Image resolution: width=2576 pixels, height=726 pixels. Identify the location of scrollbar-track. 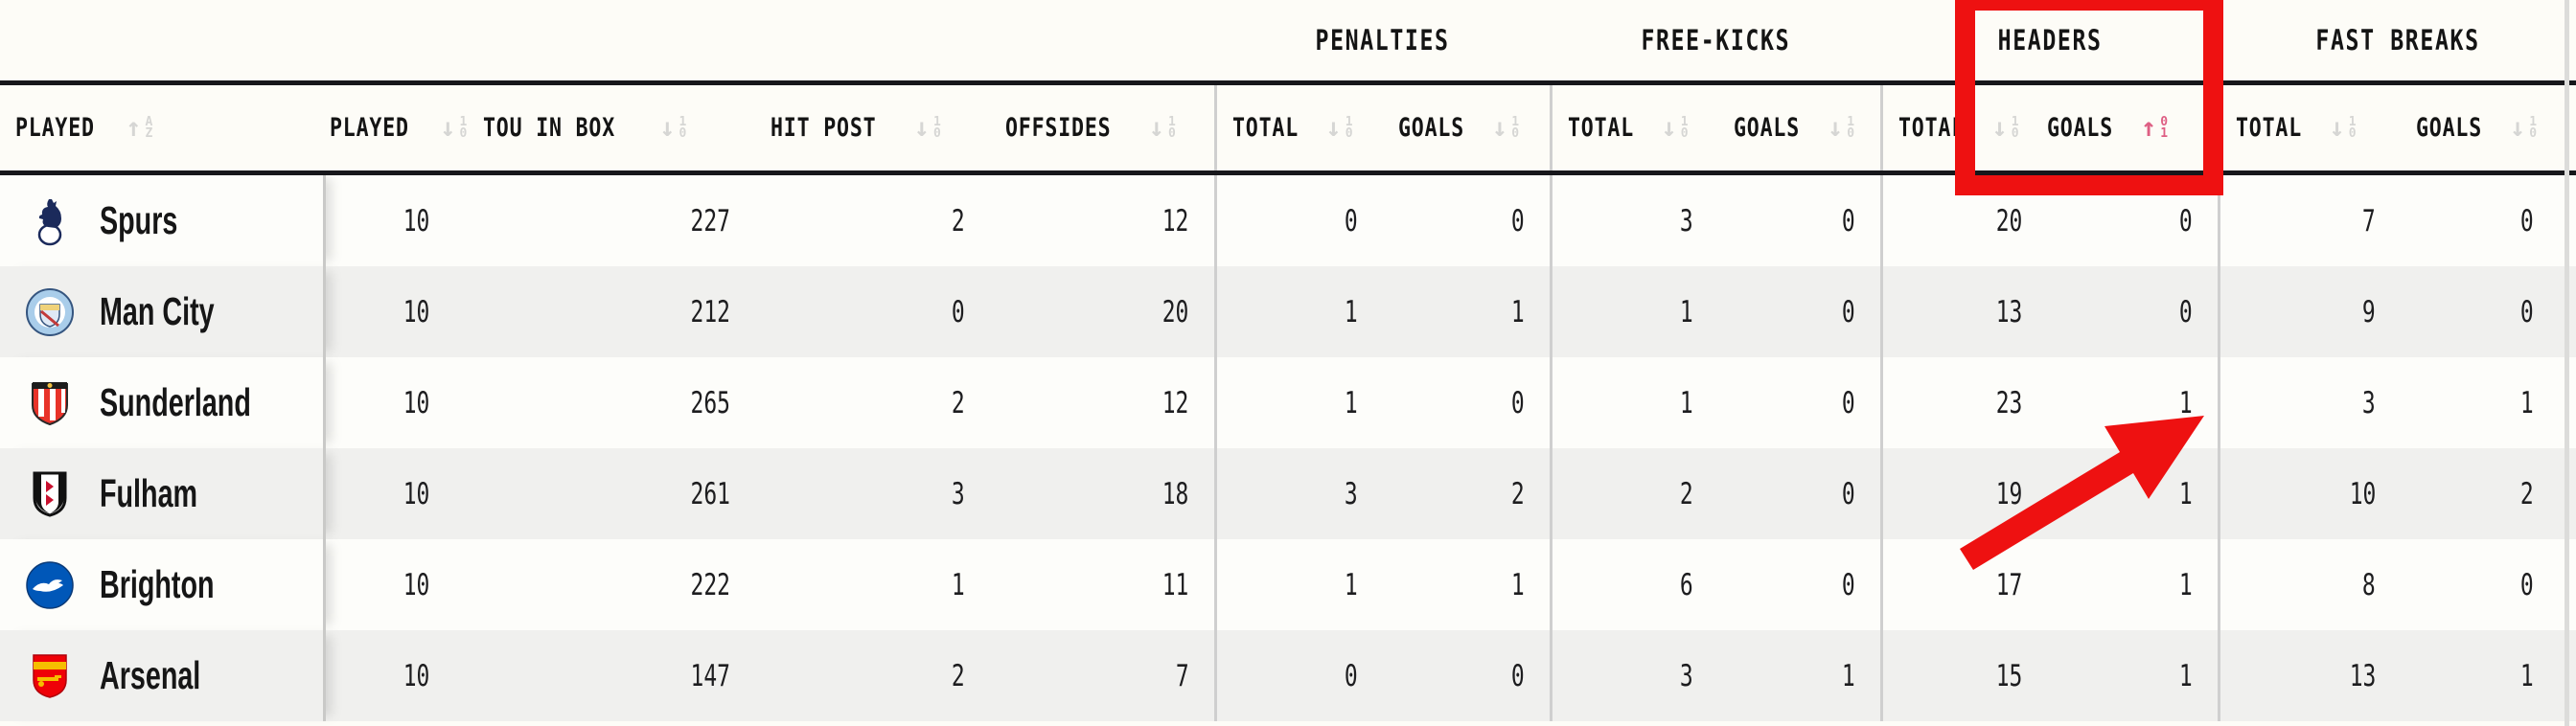
(2566, 363).